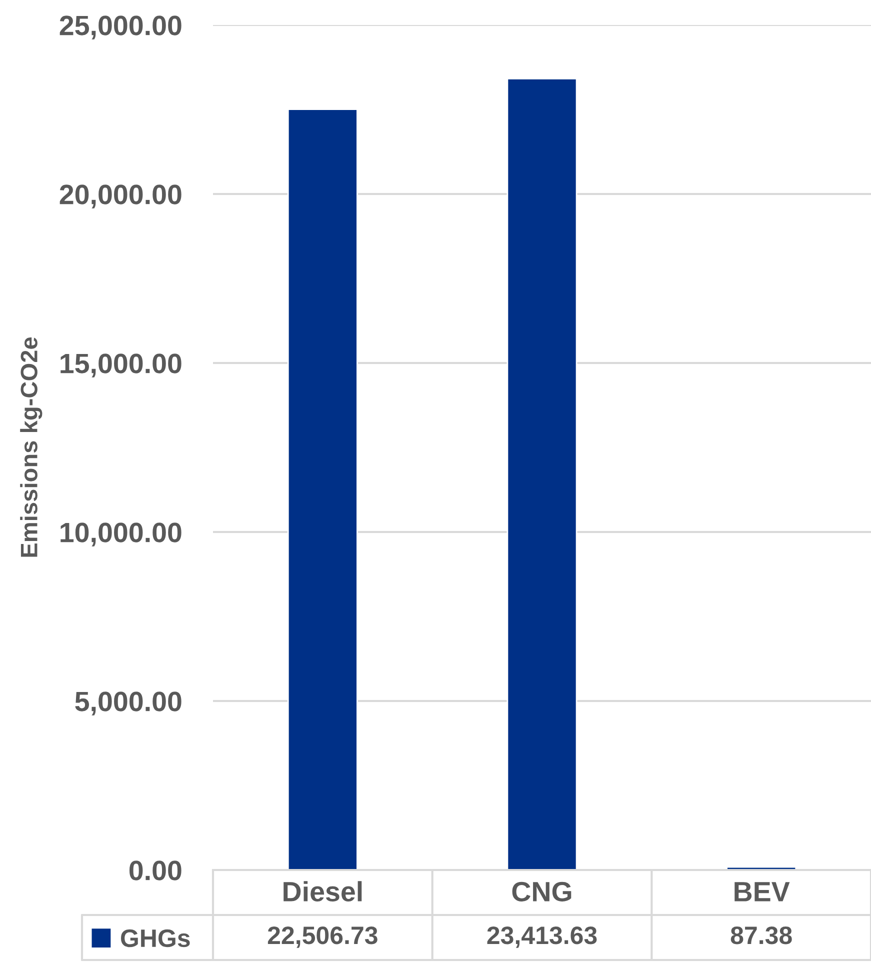 The width and height of the screenshot is (871, 962). Describe the element at coordinates (128, 704) in the screenshot. I see `y-tick-label: 5,000.00` at that location.